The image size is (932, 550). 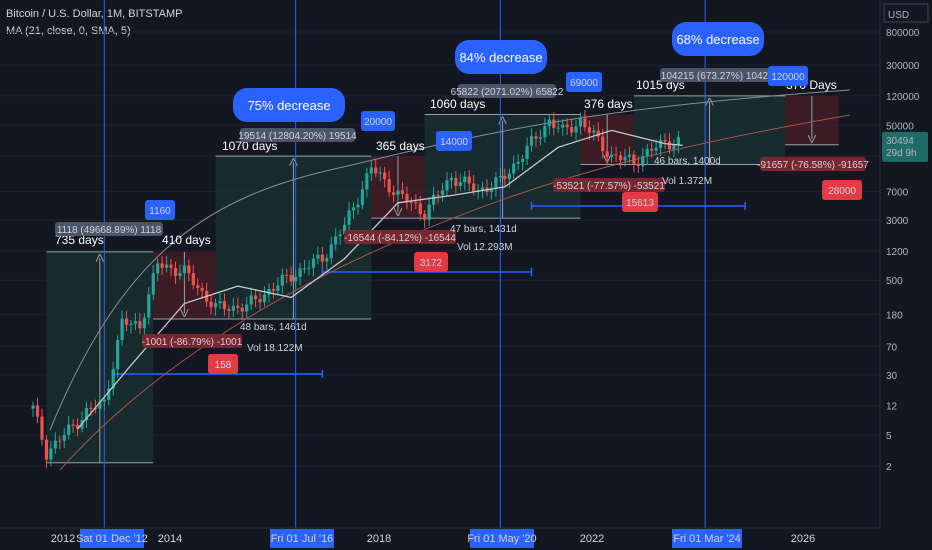 What do you see at coordinates (640, 203) in the screenshot?
I see `bottom-price-tag: 15613` at bounding box center [640, 203].